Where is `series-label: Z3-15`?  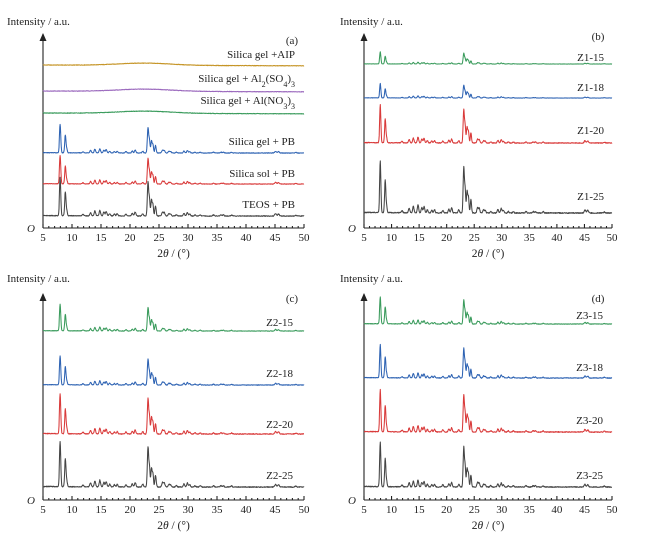
series-label: Z3-15 is located at coordinates (589, 316).